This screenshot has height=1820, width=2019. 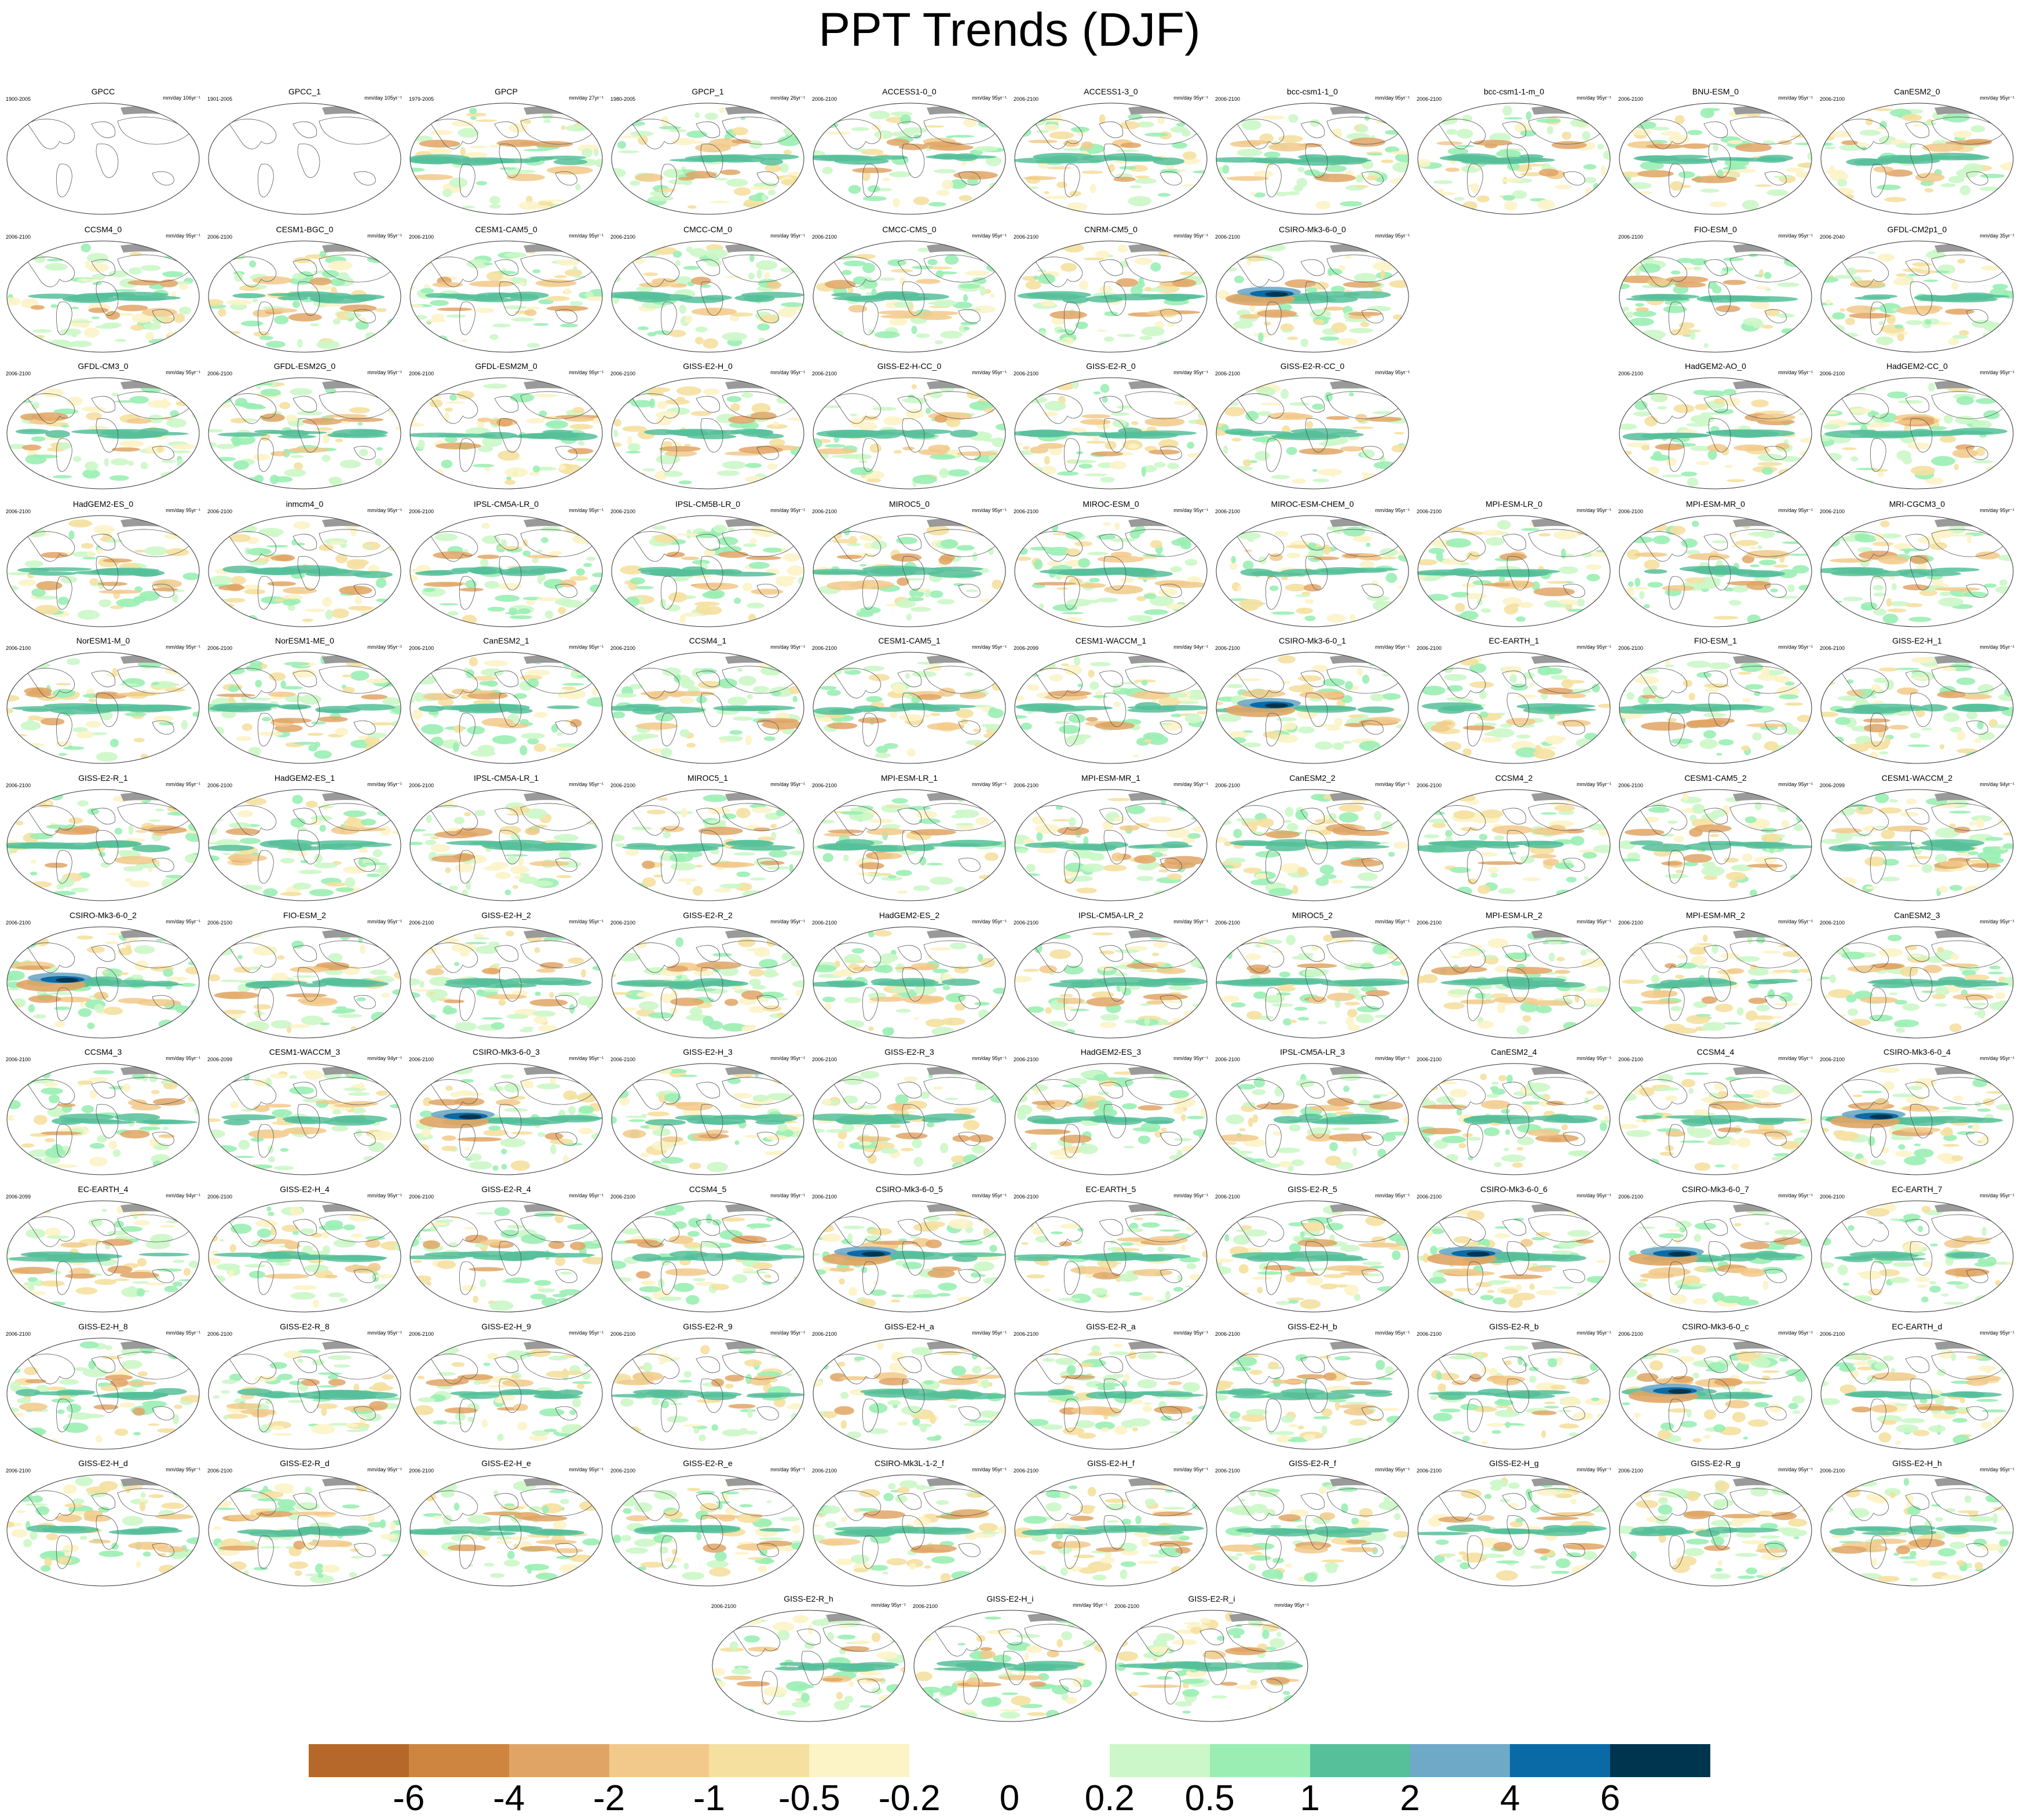 I want to click on map-panel: CESM1-BGC_0 2006-2100 mm/day 95yr⁻¹, so click(x=304, y=290).